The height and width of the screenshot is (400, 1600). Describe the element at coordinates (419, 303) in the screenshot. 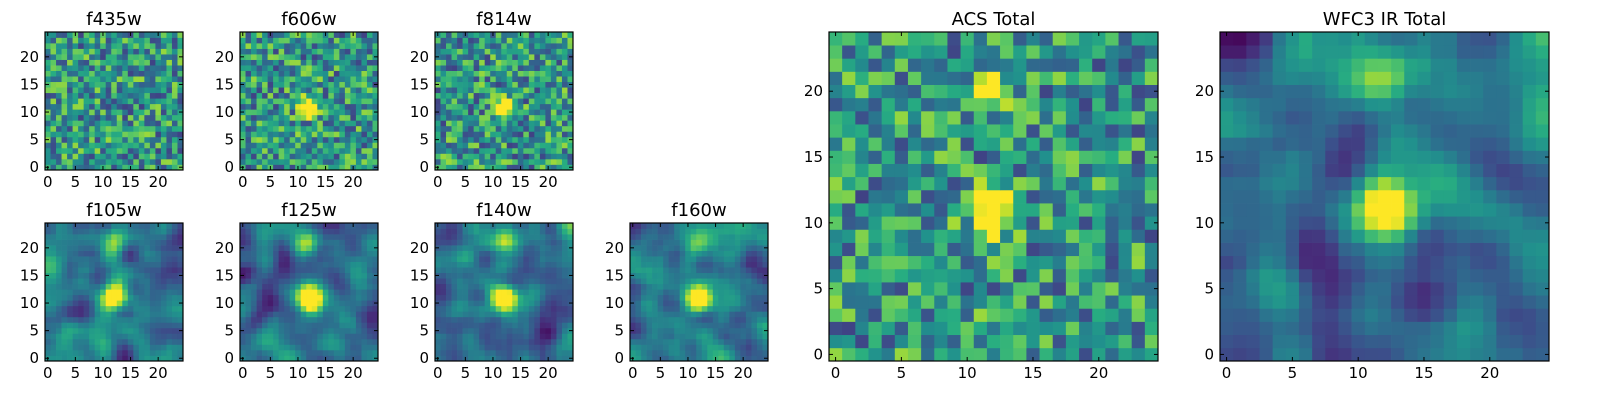

I see `y-tick-label: 10` at that location.